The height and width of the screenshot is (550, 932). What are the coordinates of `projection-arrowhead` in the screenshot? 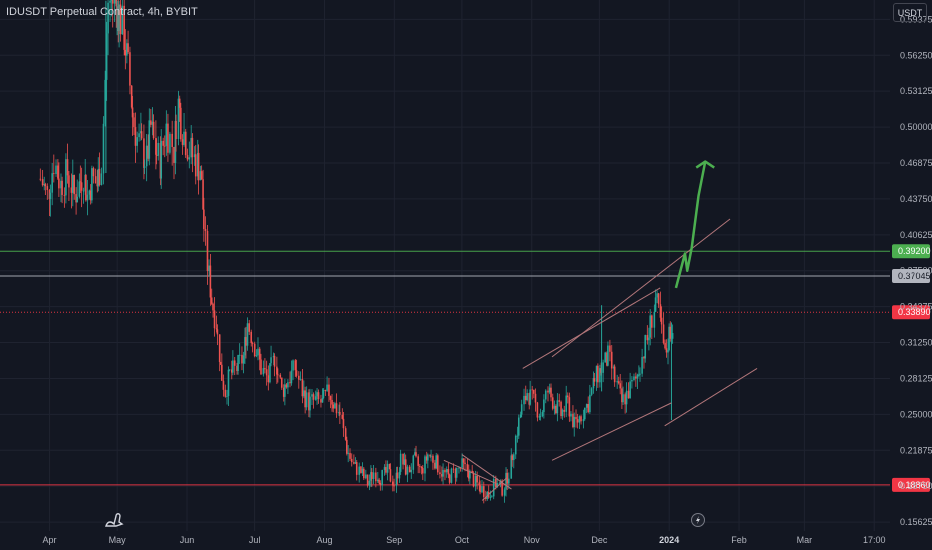 It's located at (705, 164).